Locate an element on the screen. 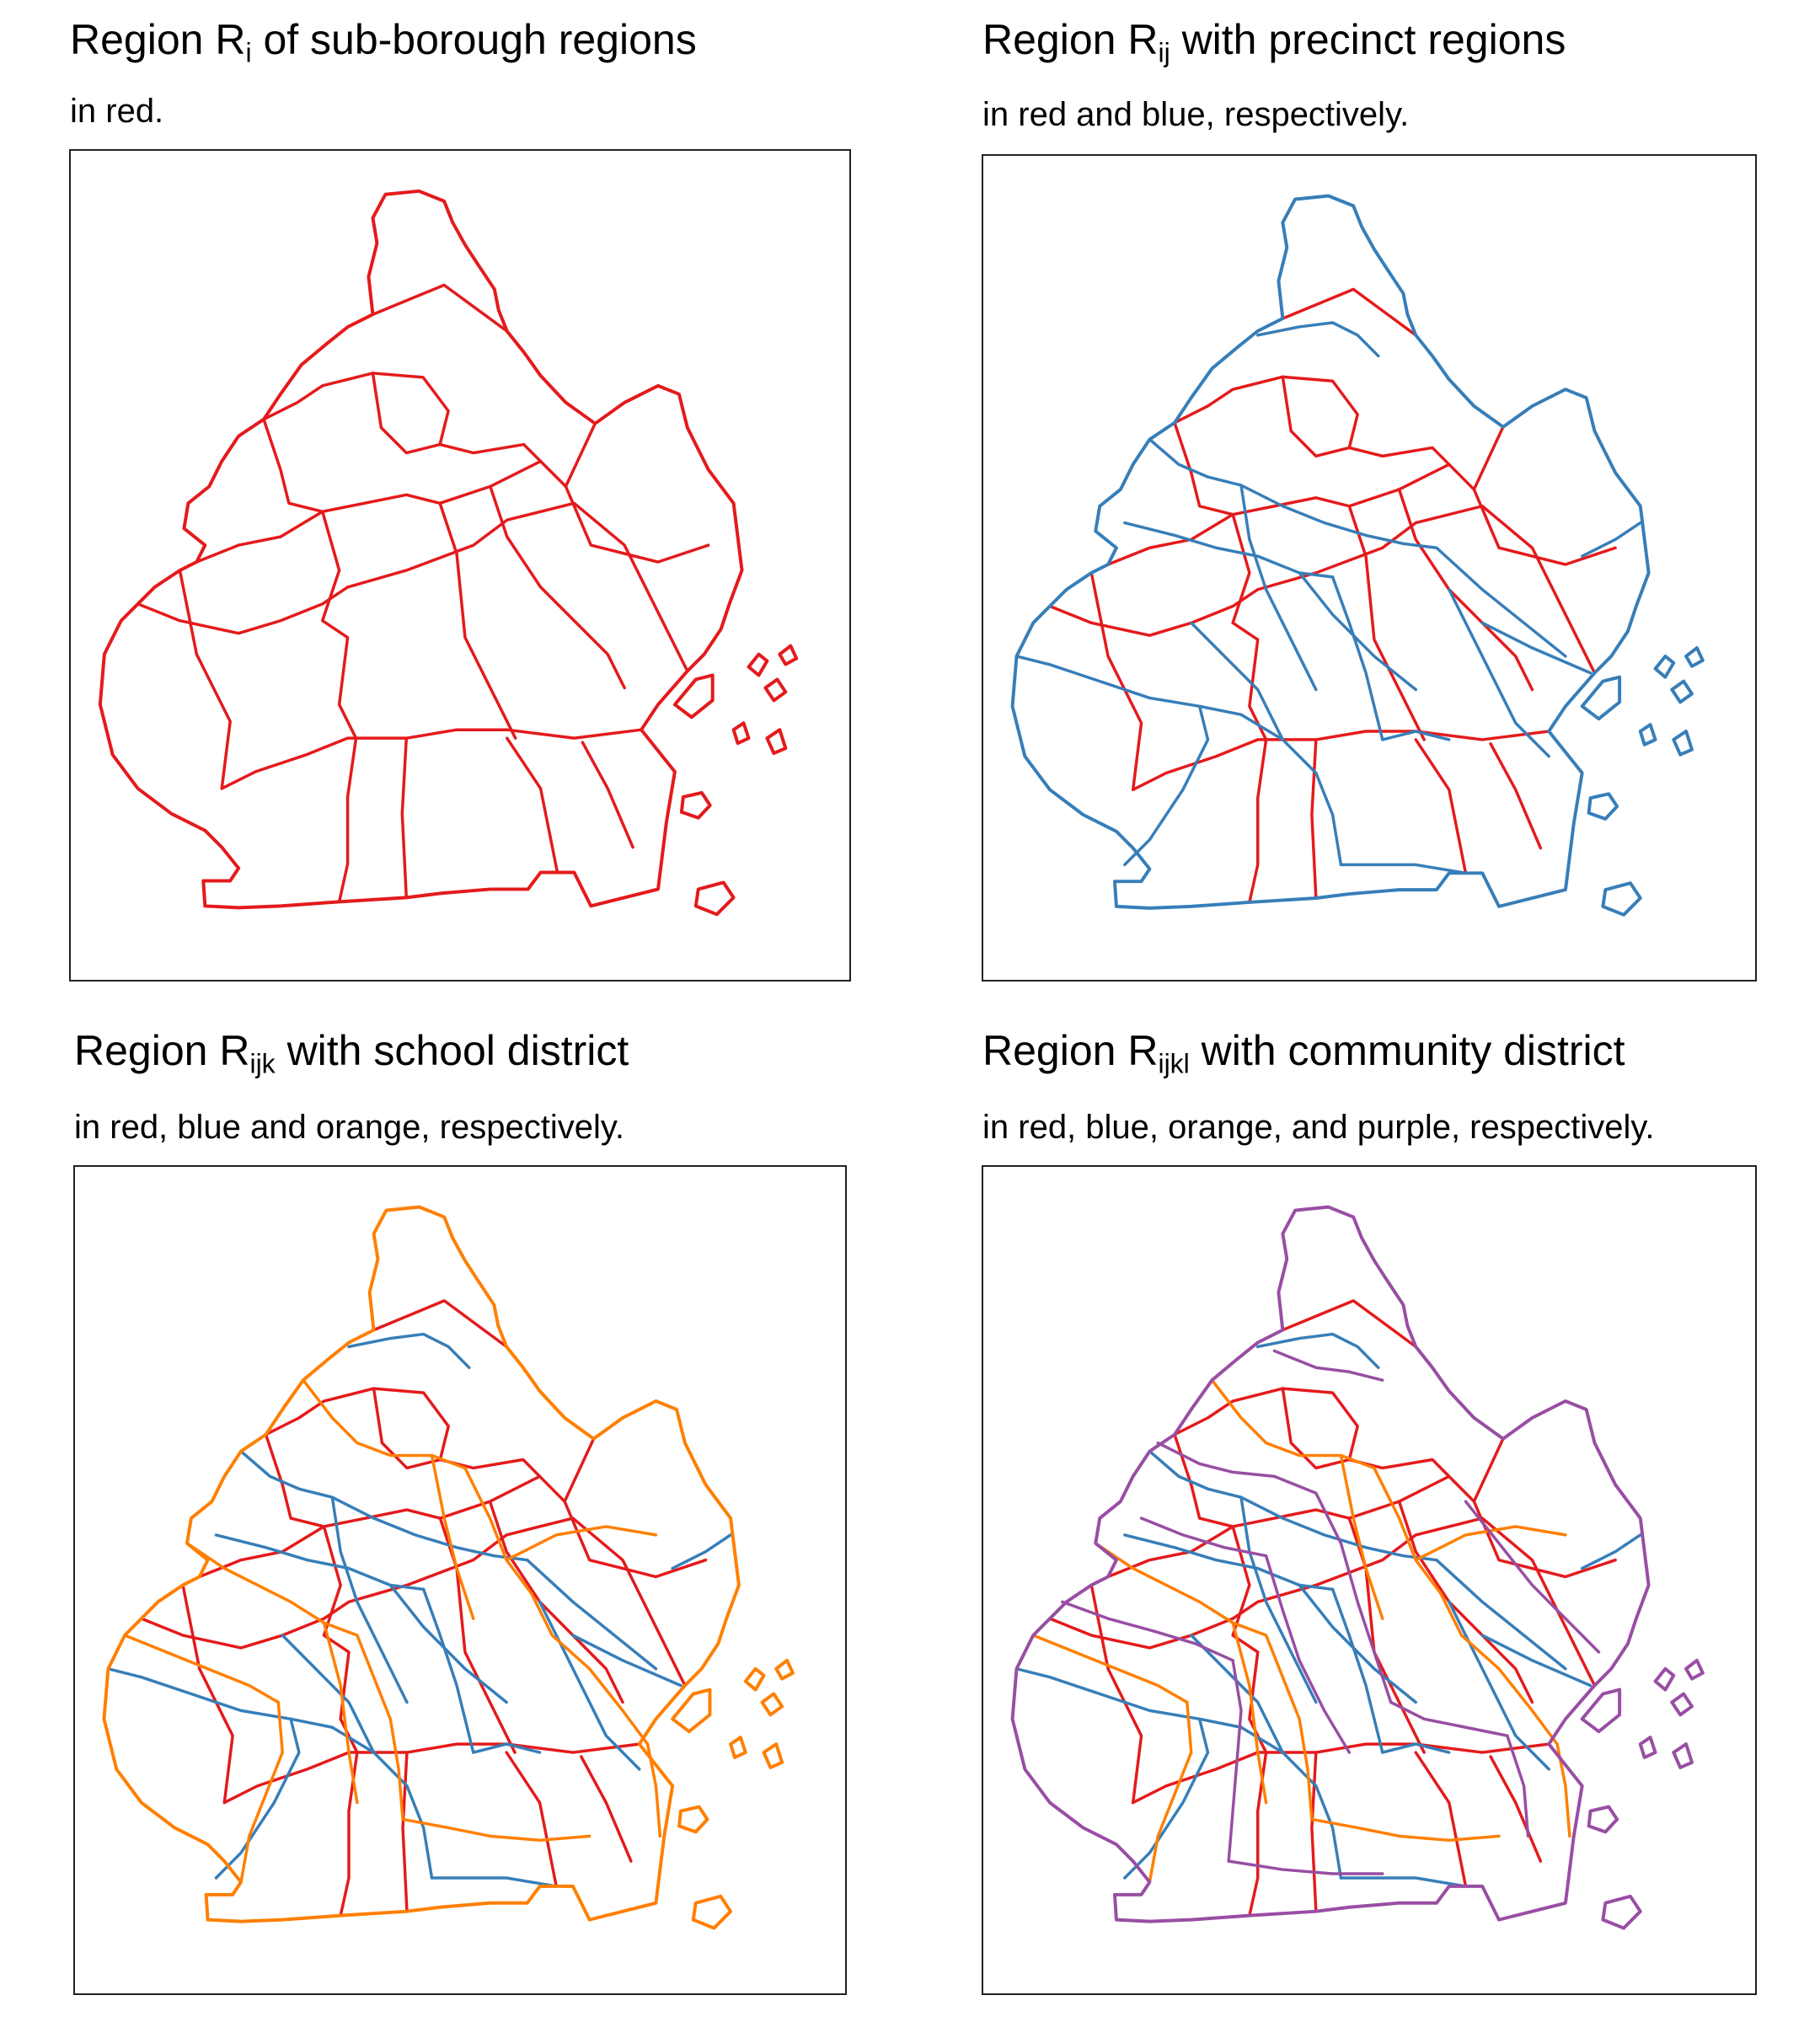 The height and width of the screenshot is (2022, 1820). blue-boundary-layer is located at coordinates (1328, 598).